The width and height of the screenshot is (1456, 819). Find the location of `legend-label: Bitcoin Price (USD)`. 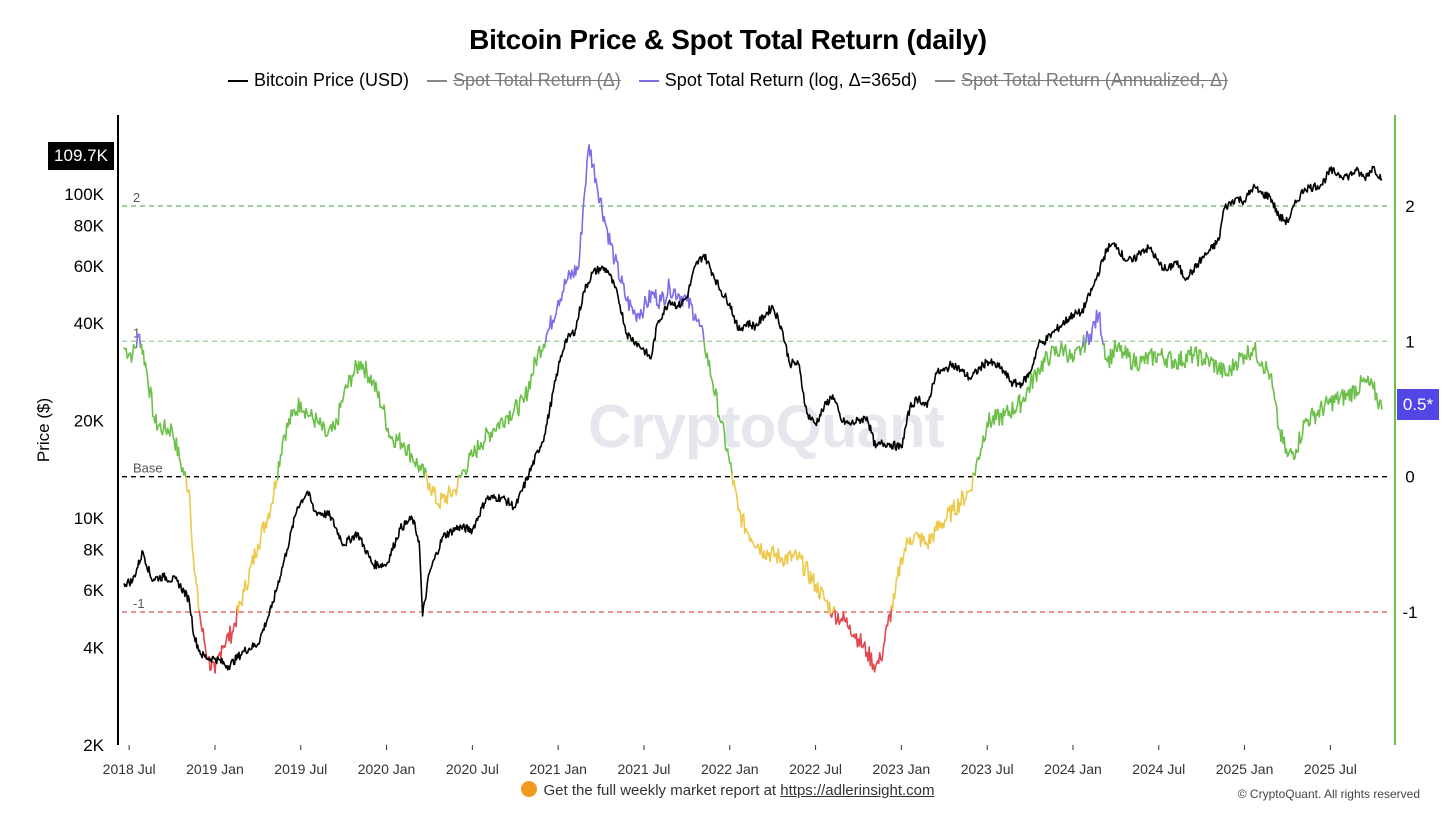

legend-label: Bitcoin Price (USD) is located at coordinates (332, 80).